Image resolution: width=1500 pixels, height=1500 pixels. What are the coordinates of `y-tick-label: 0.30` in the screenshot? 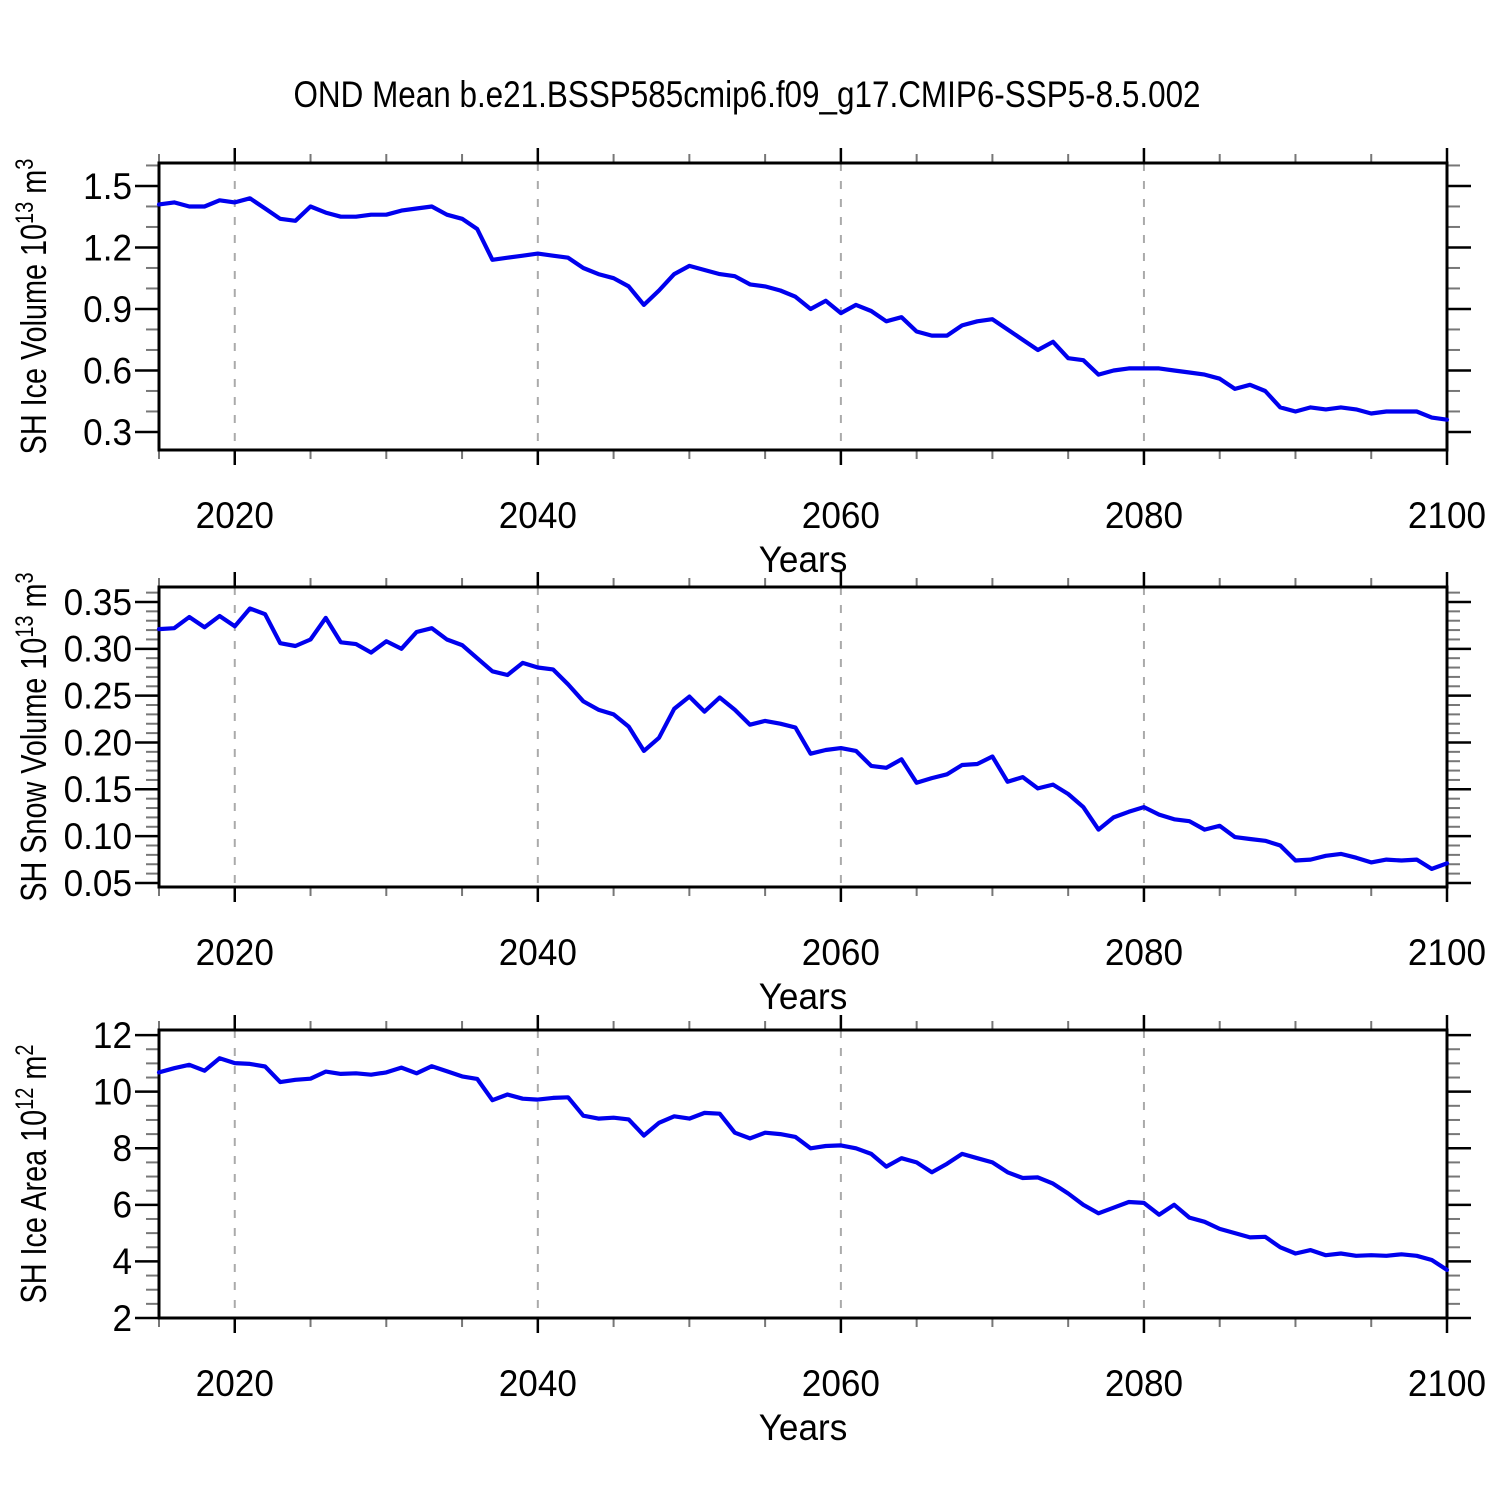 It's located at (98, 649).